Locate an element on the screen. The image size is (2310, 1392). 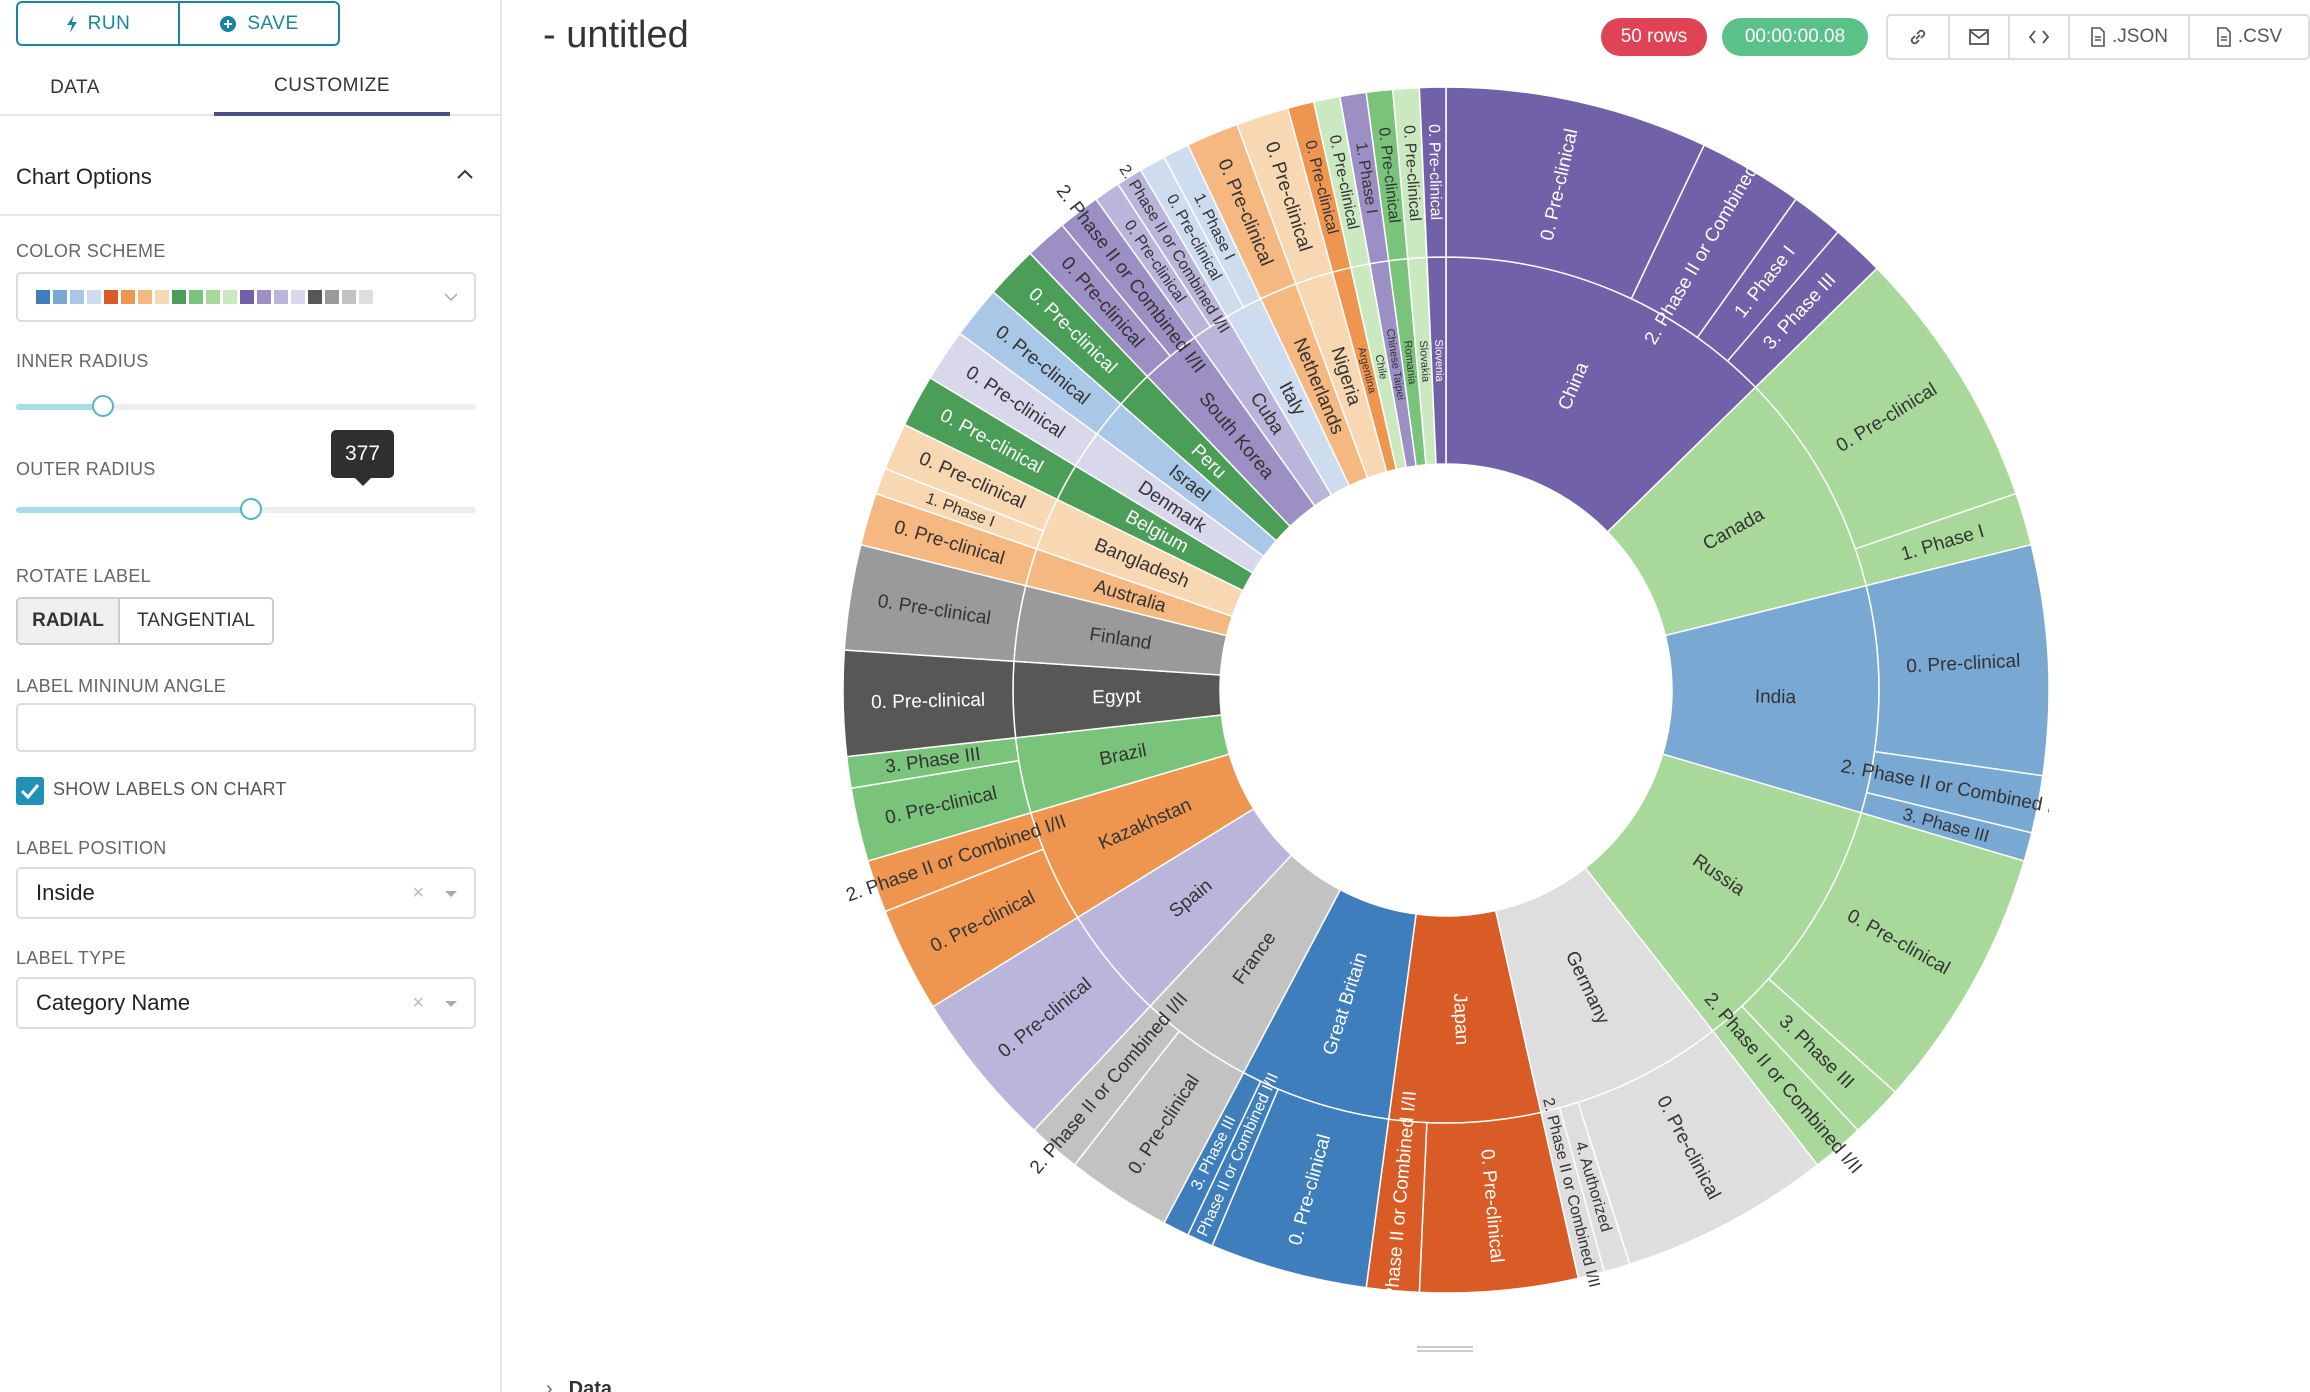
country-label: Slovenia is located at coordinates (1438, 360).